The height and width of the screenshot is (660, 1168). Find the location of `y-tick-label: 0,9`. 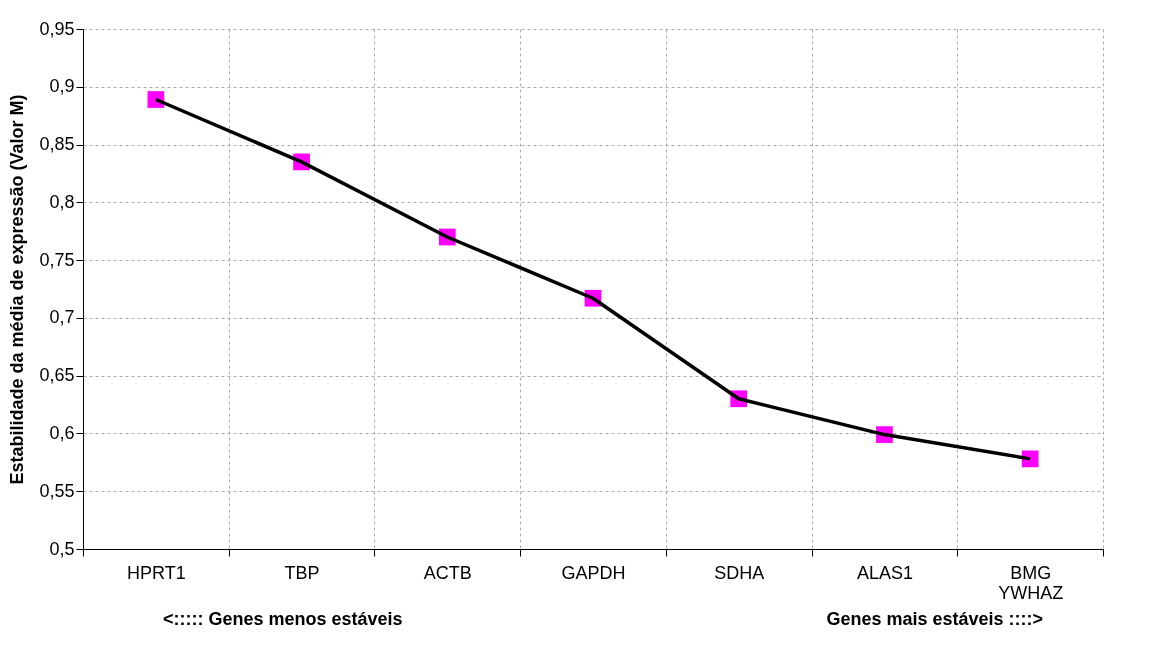

y-tick-label: 0,9 is located at coordinates (62, 86).